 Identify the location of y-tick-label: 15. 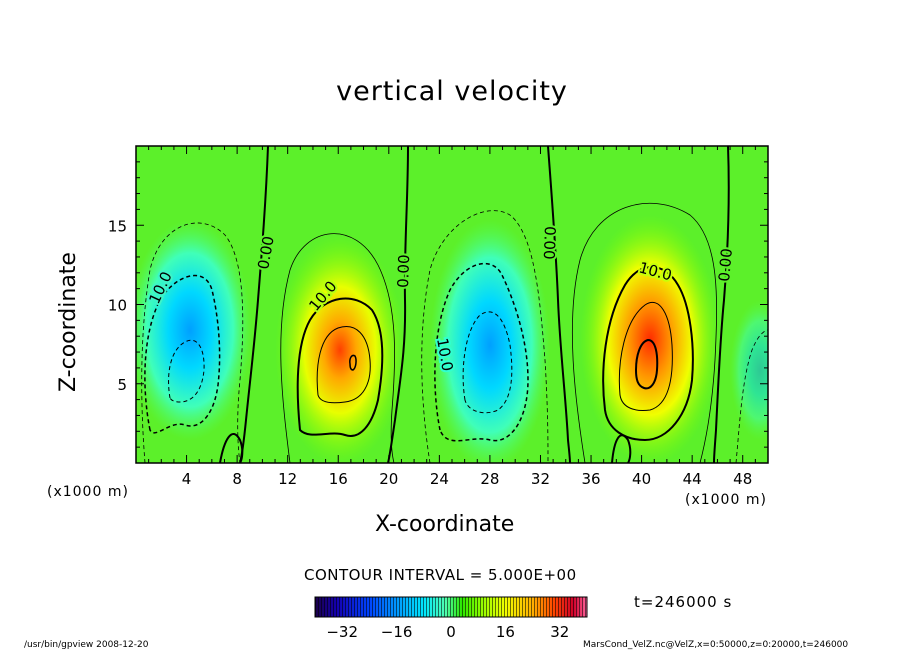
(117, 226).